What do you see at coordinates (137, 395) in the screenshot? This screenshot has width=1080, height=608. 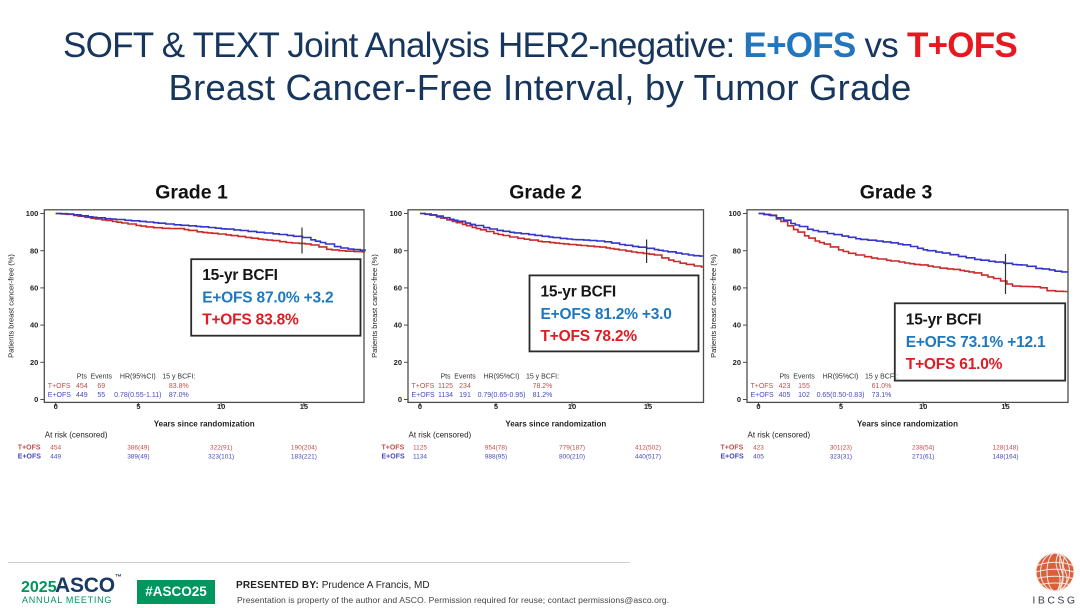 I see `svg-text: 0.78(0.55-1.11)` at bounding box center [137, 395].